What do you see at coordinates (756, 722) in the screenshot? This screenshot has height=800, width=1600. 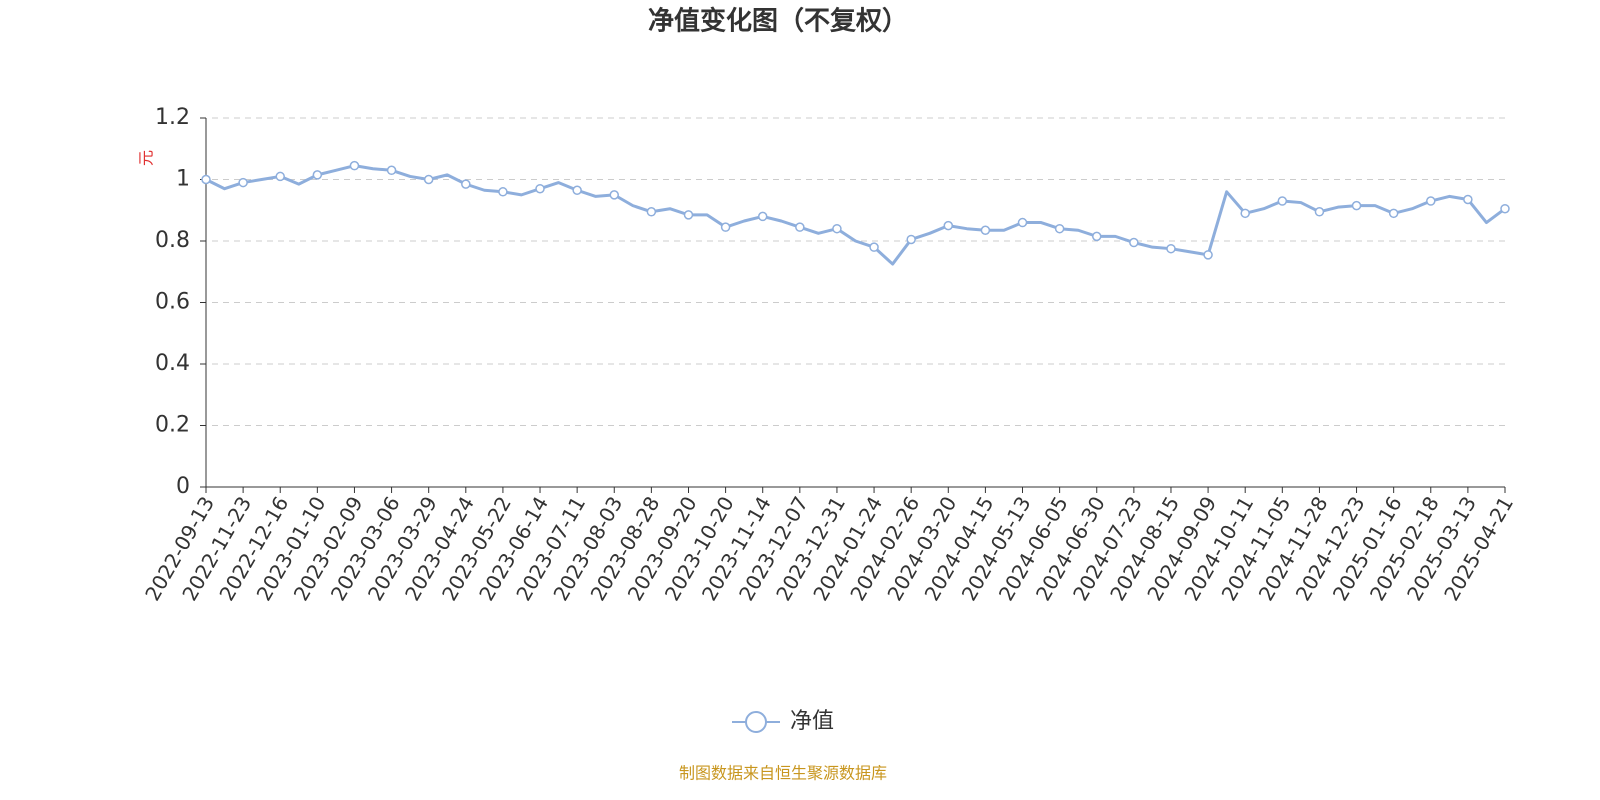 I see `legend-marker` at bounding box center [756, 722].